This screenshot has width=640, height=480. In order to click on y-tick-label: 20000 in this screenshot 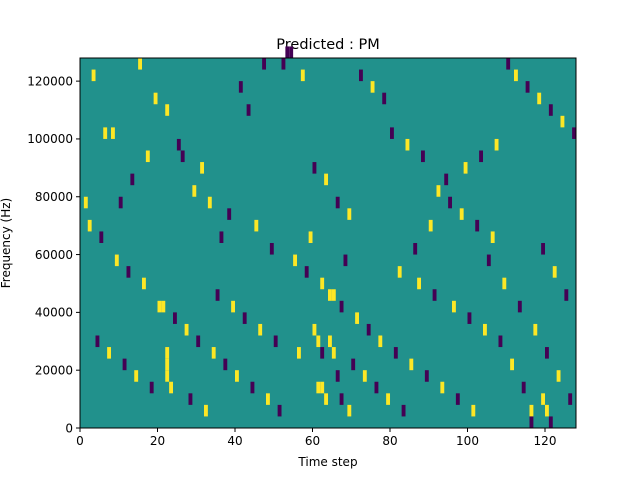, I will do `click(54, 370)`.